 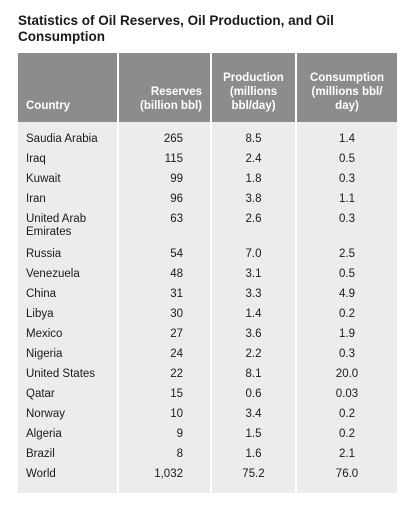 I want to click on table-row: Algeria 9 1.5 0.2, so click(x=207, y=435).